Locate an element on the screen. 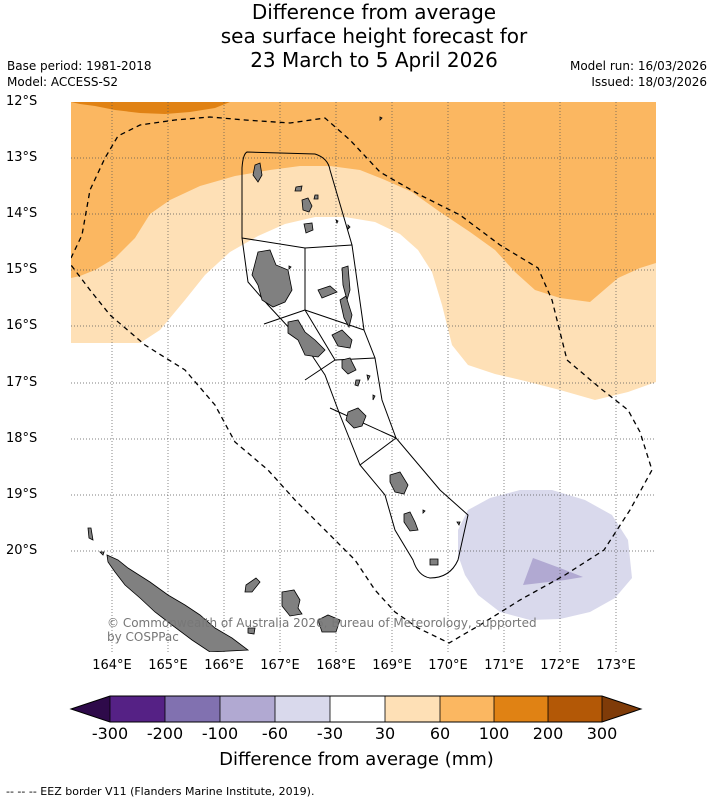  colorbar-tick: 100 is located at coordinates (494, 733).